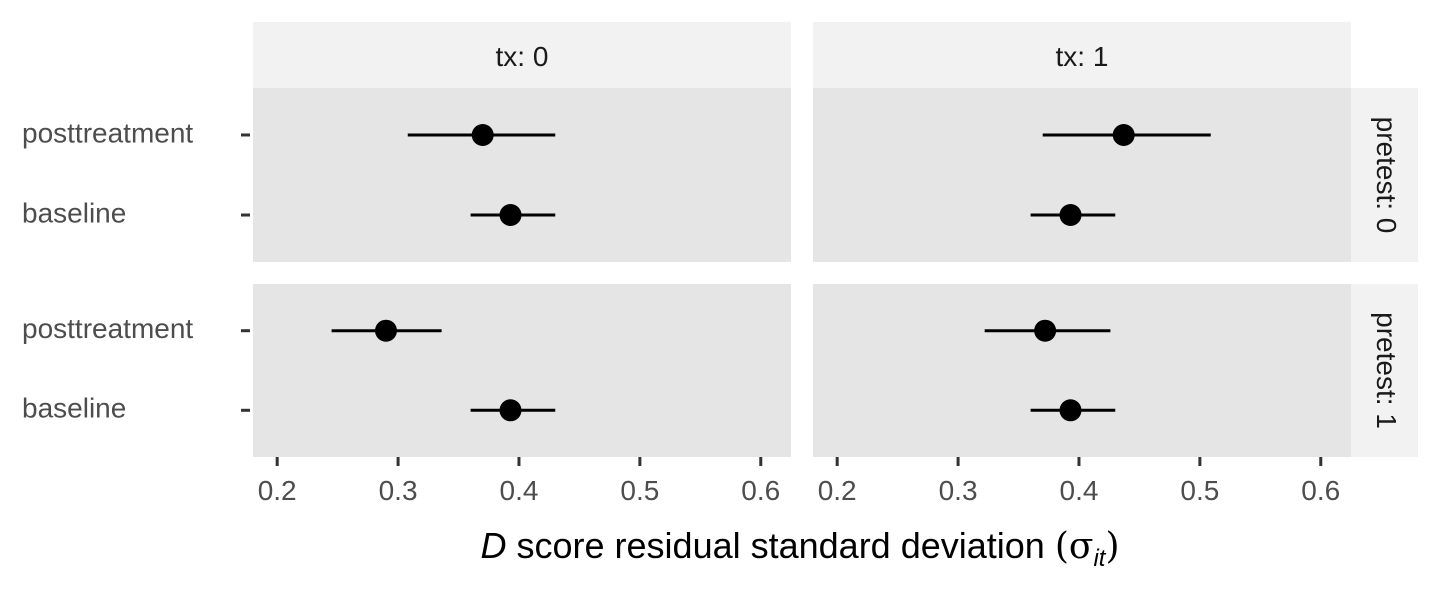 The height and width of the screenshot is (600, 1440). Describe the element at coordinates (1112, 546) in the screenshot. I see `x-axis-title-paren-close: )` at that location.